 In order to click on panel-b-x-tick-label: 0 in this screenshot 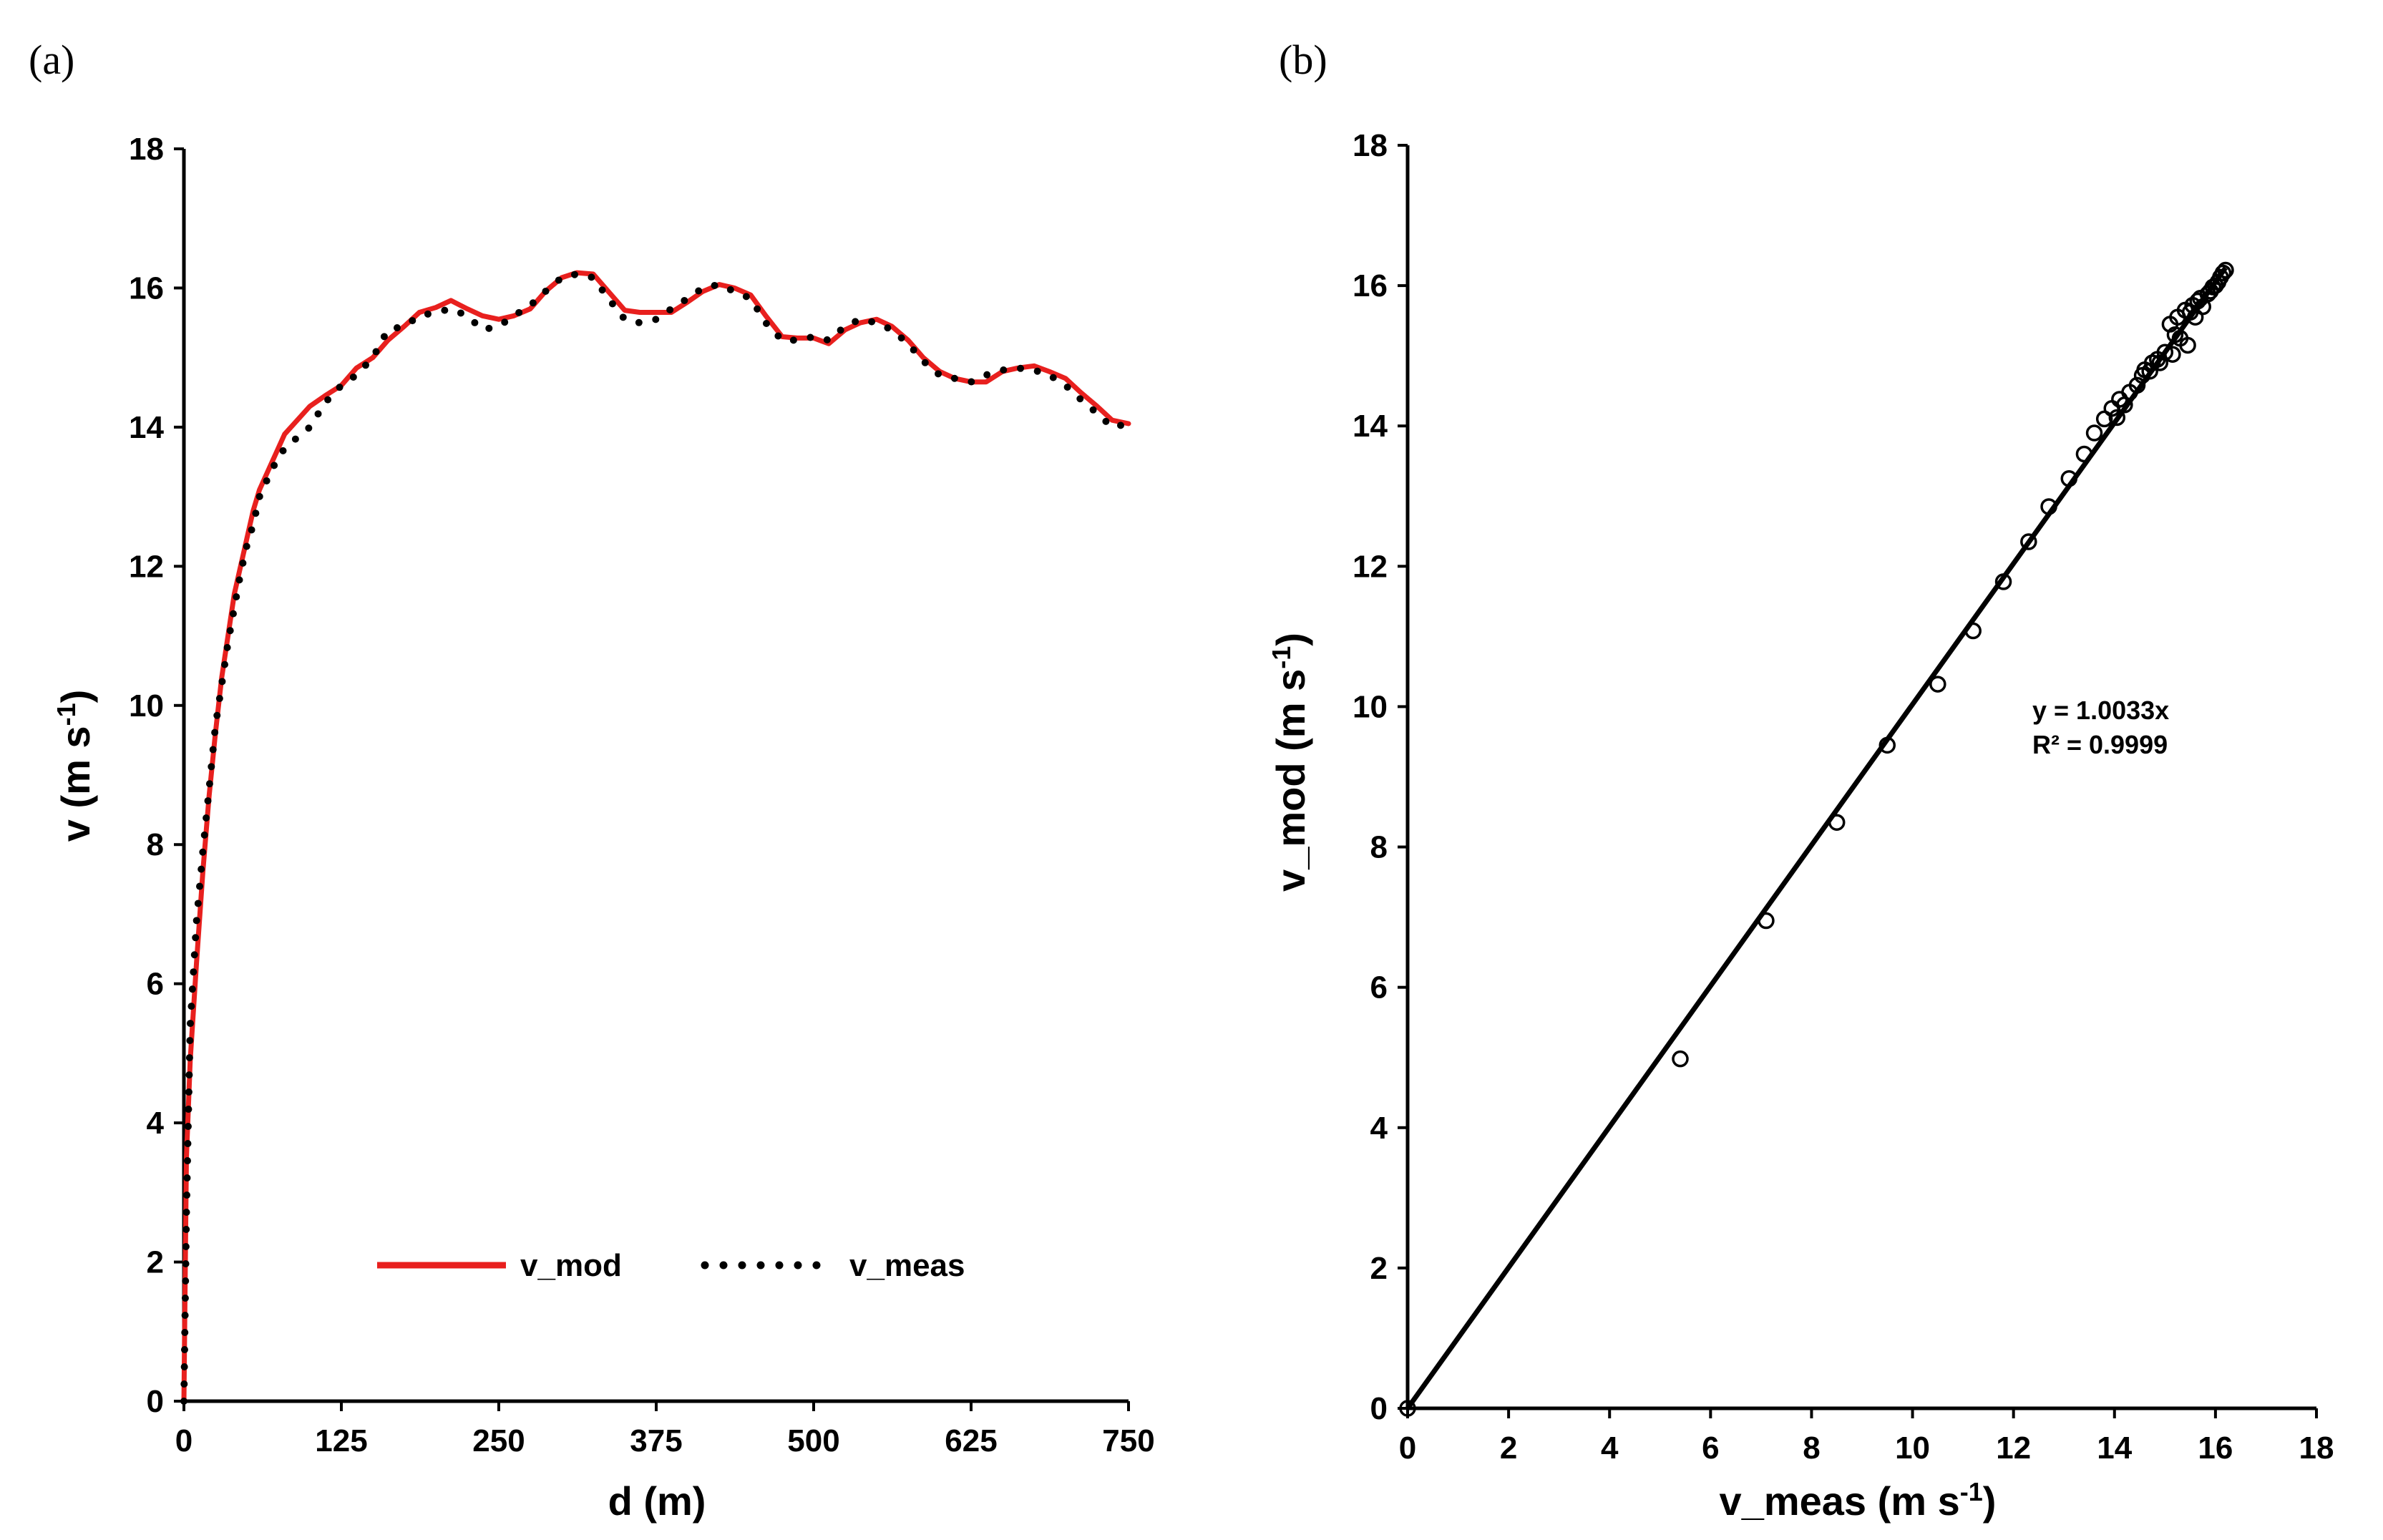, I will do `click(1407, 1448)`.